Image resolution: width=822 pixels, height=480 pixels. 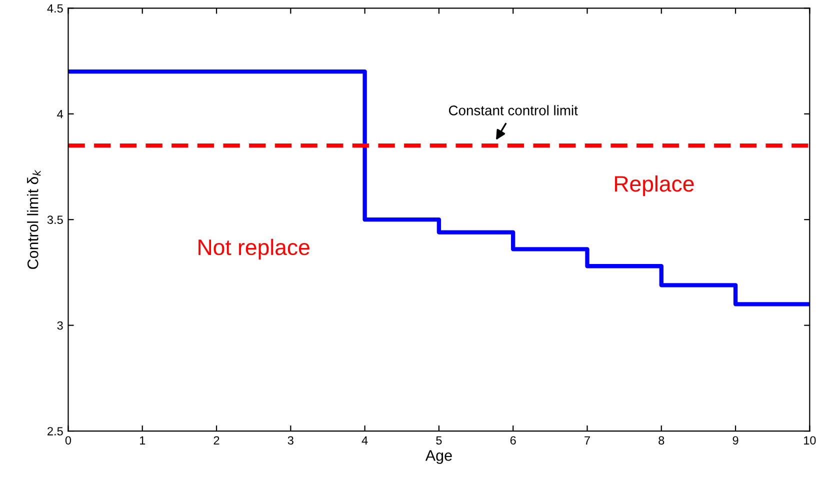 I want to click on x-tick-label: 8, so click(x=661, y=440).